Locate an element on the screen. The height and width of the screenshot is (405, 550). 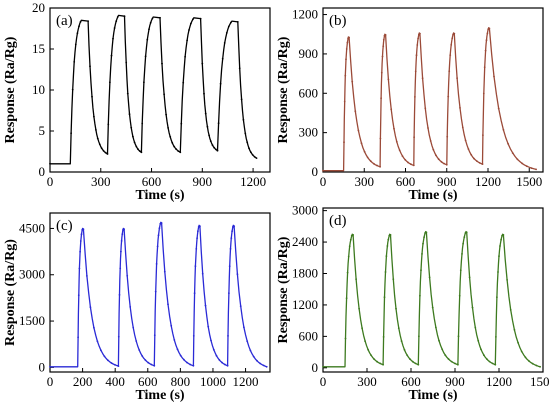
x-tick-label: 900 is located at coordinates (447, 181).